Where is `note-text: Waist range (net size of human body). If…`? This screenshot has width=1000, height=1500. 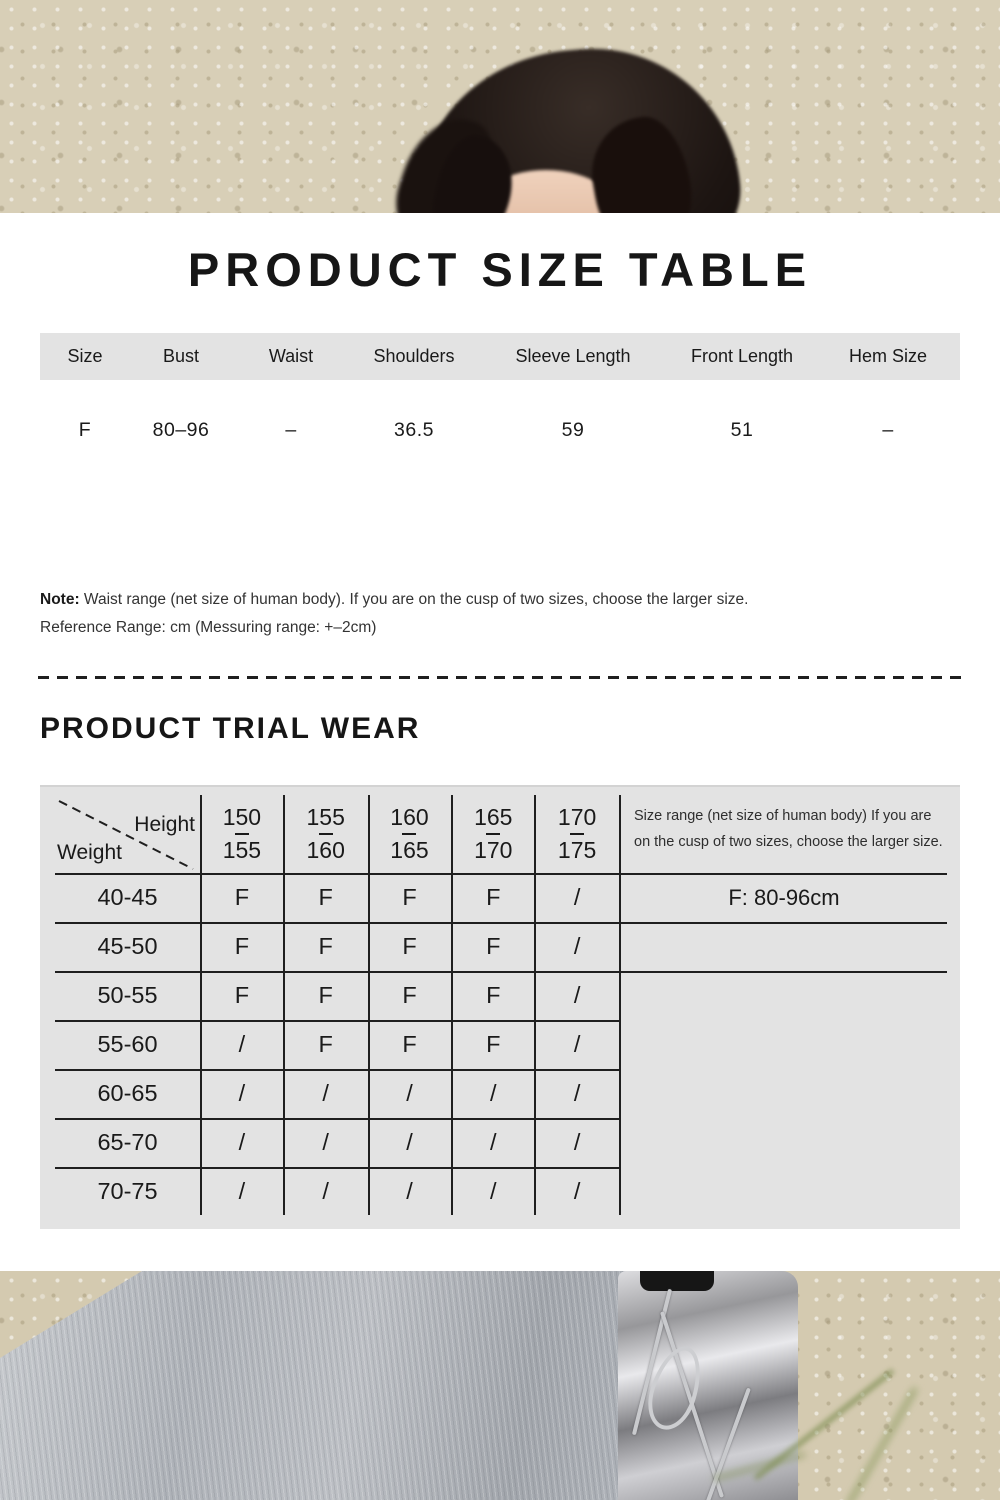 note-text: Waist range (net size of human body). If… is located at coordinates (414, 599).